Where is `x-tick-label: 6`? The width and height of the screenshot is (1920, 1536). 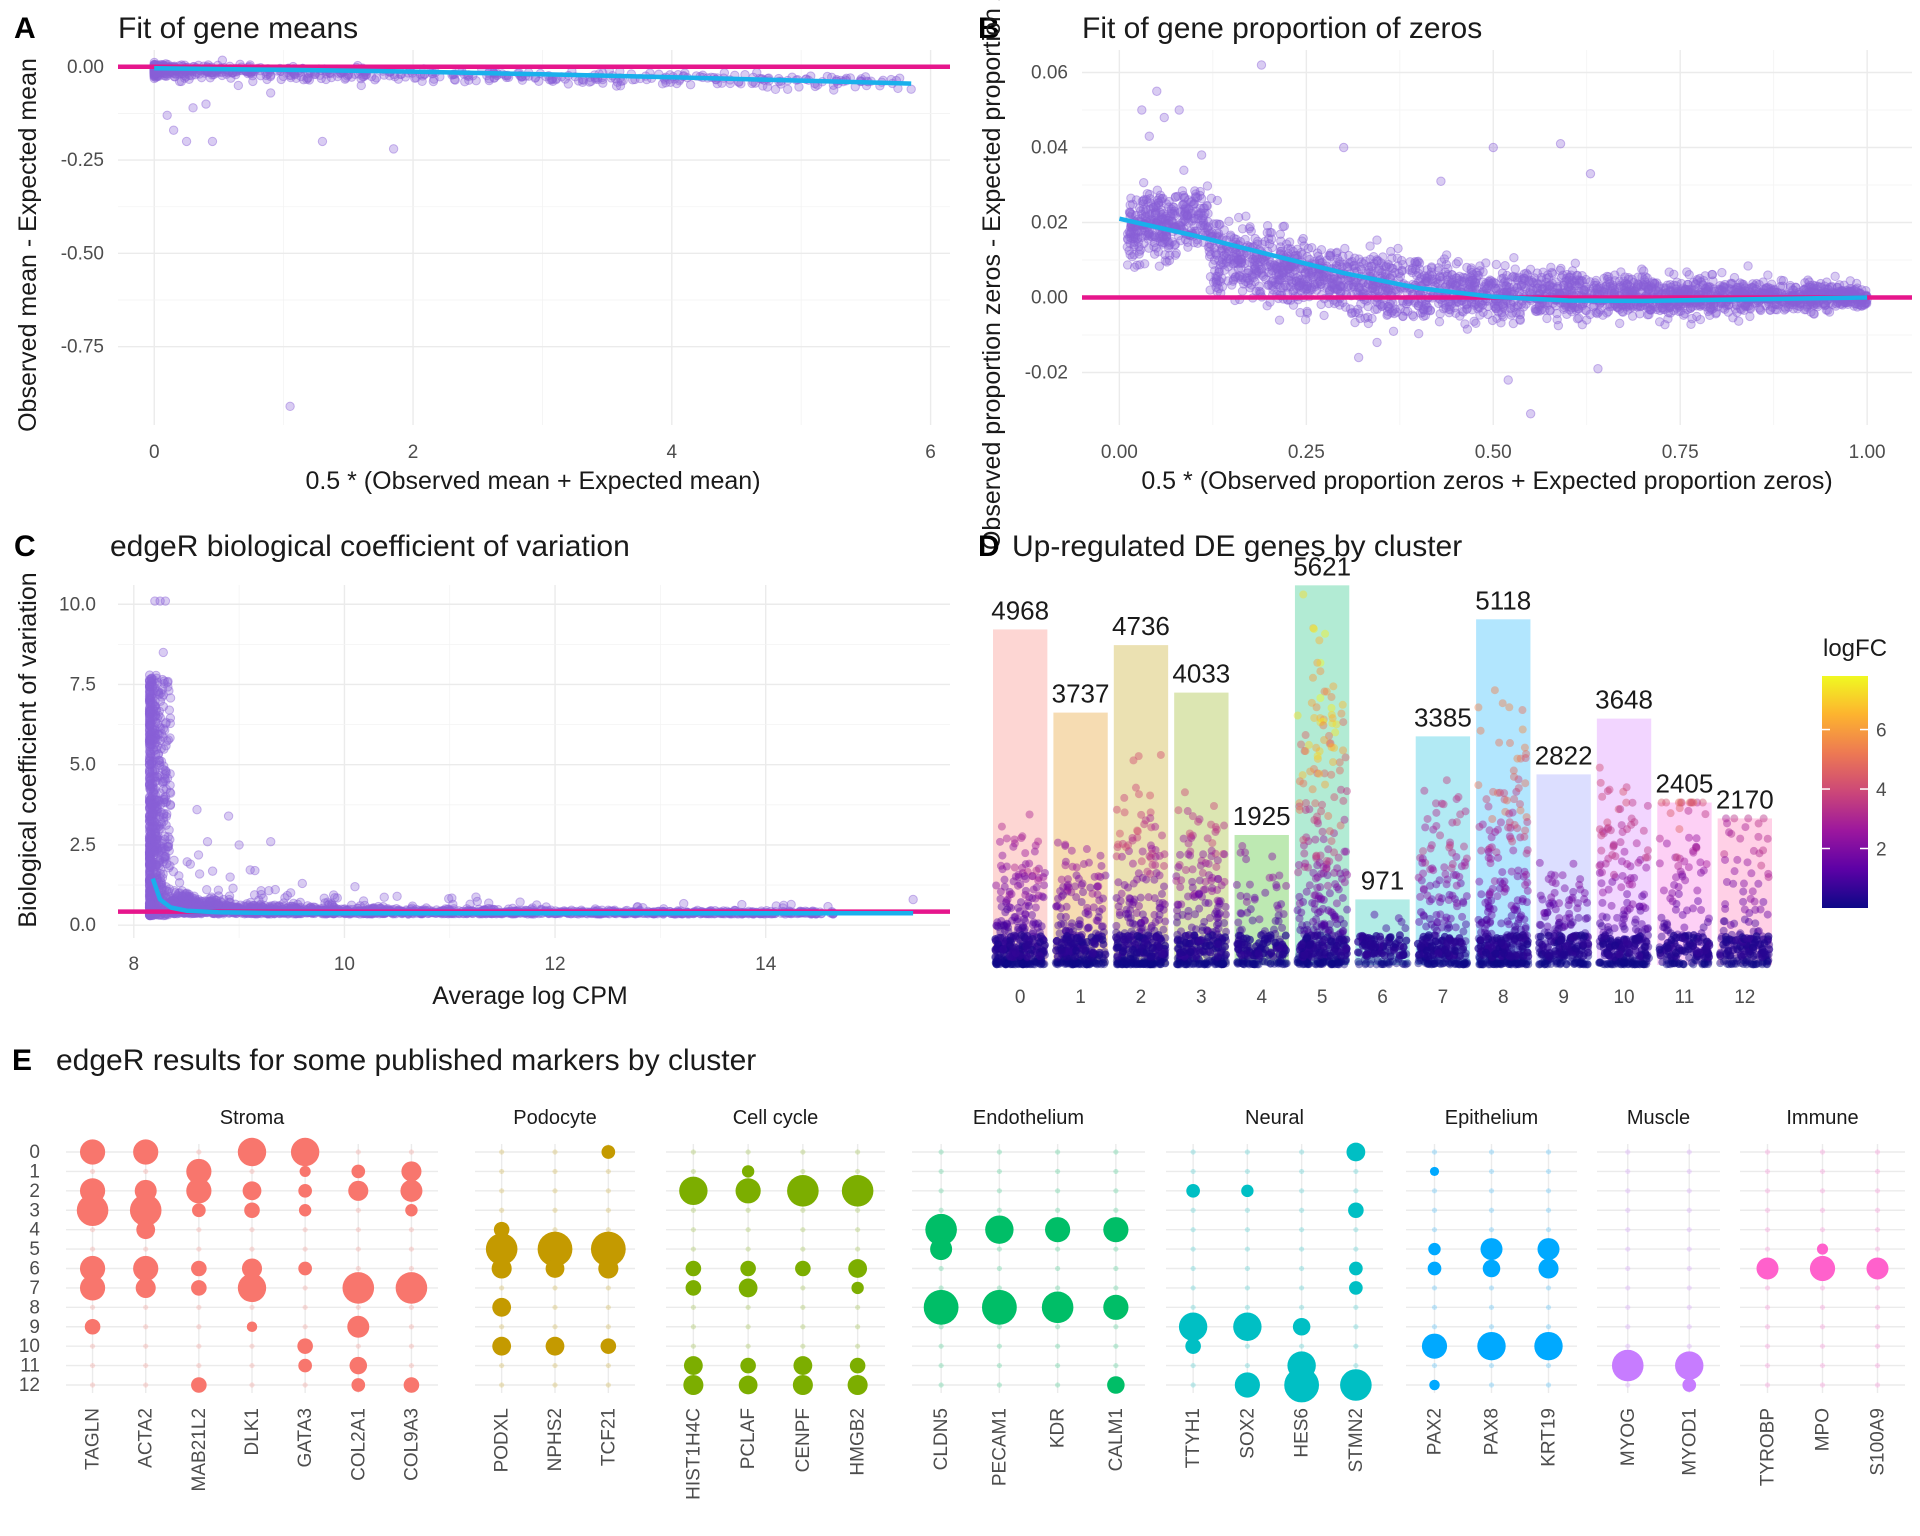
x-tick-label: 6 is located at coordinates (930, 452).